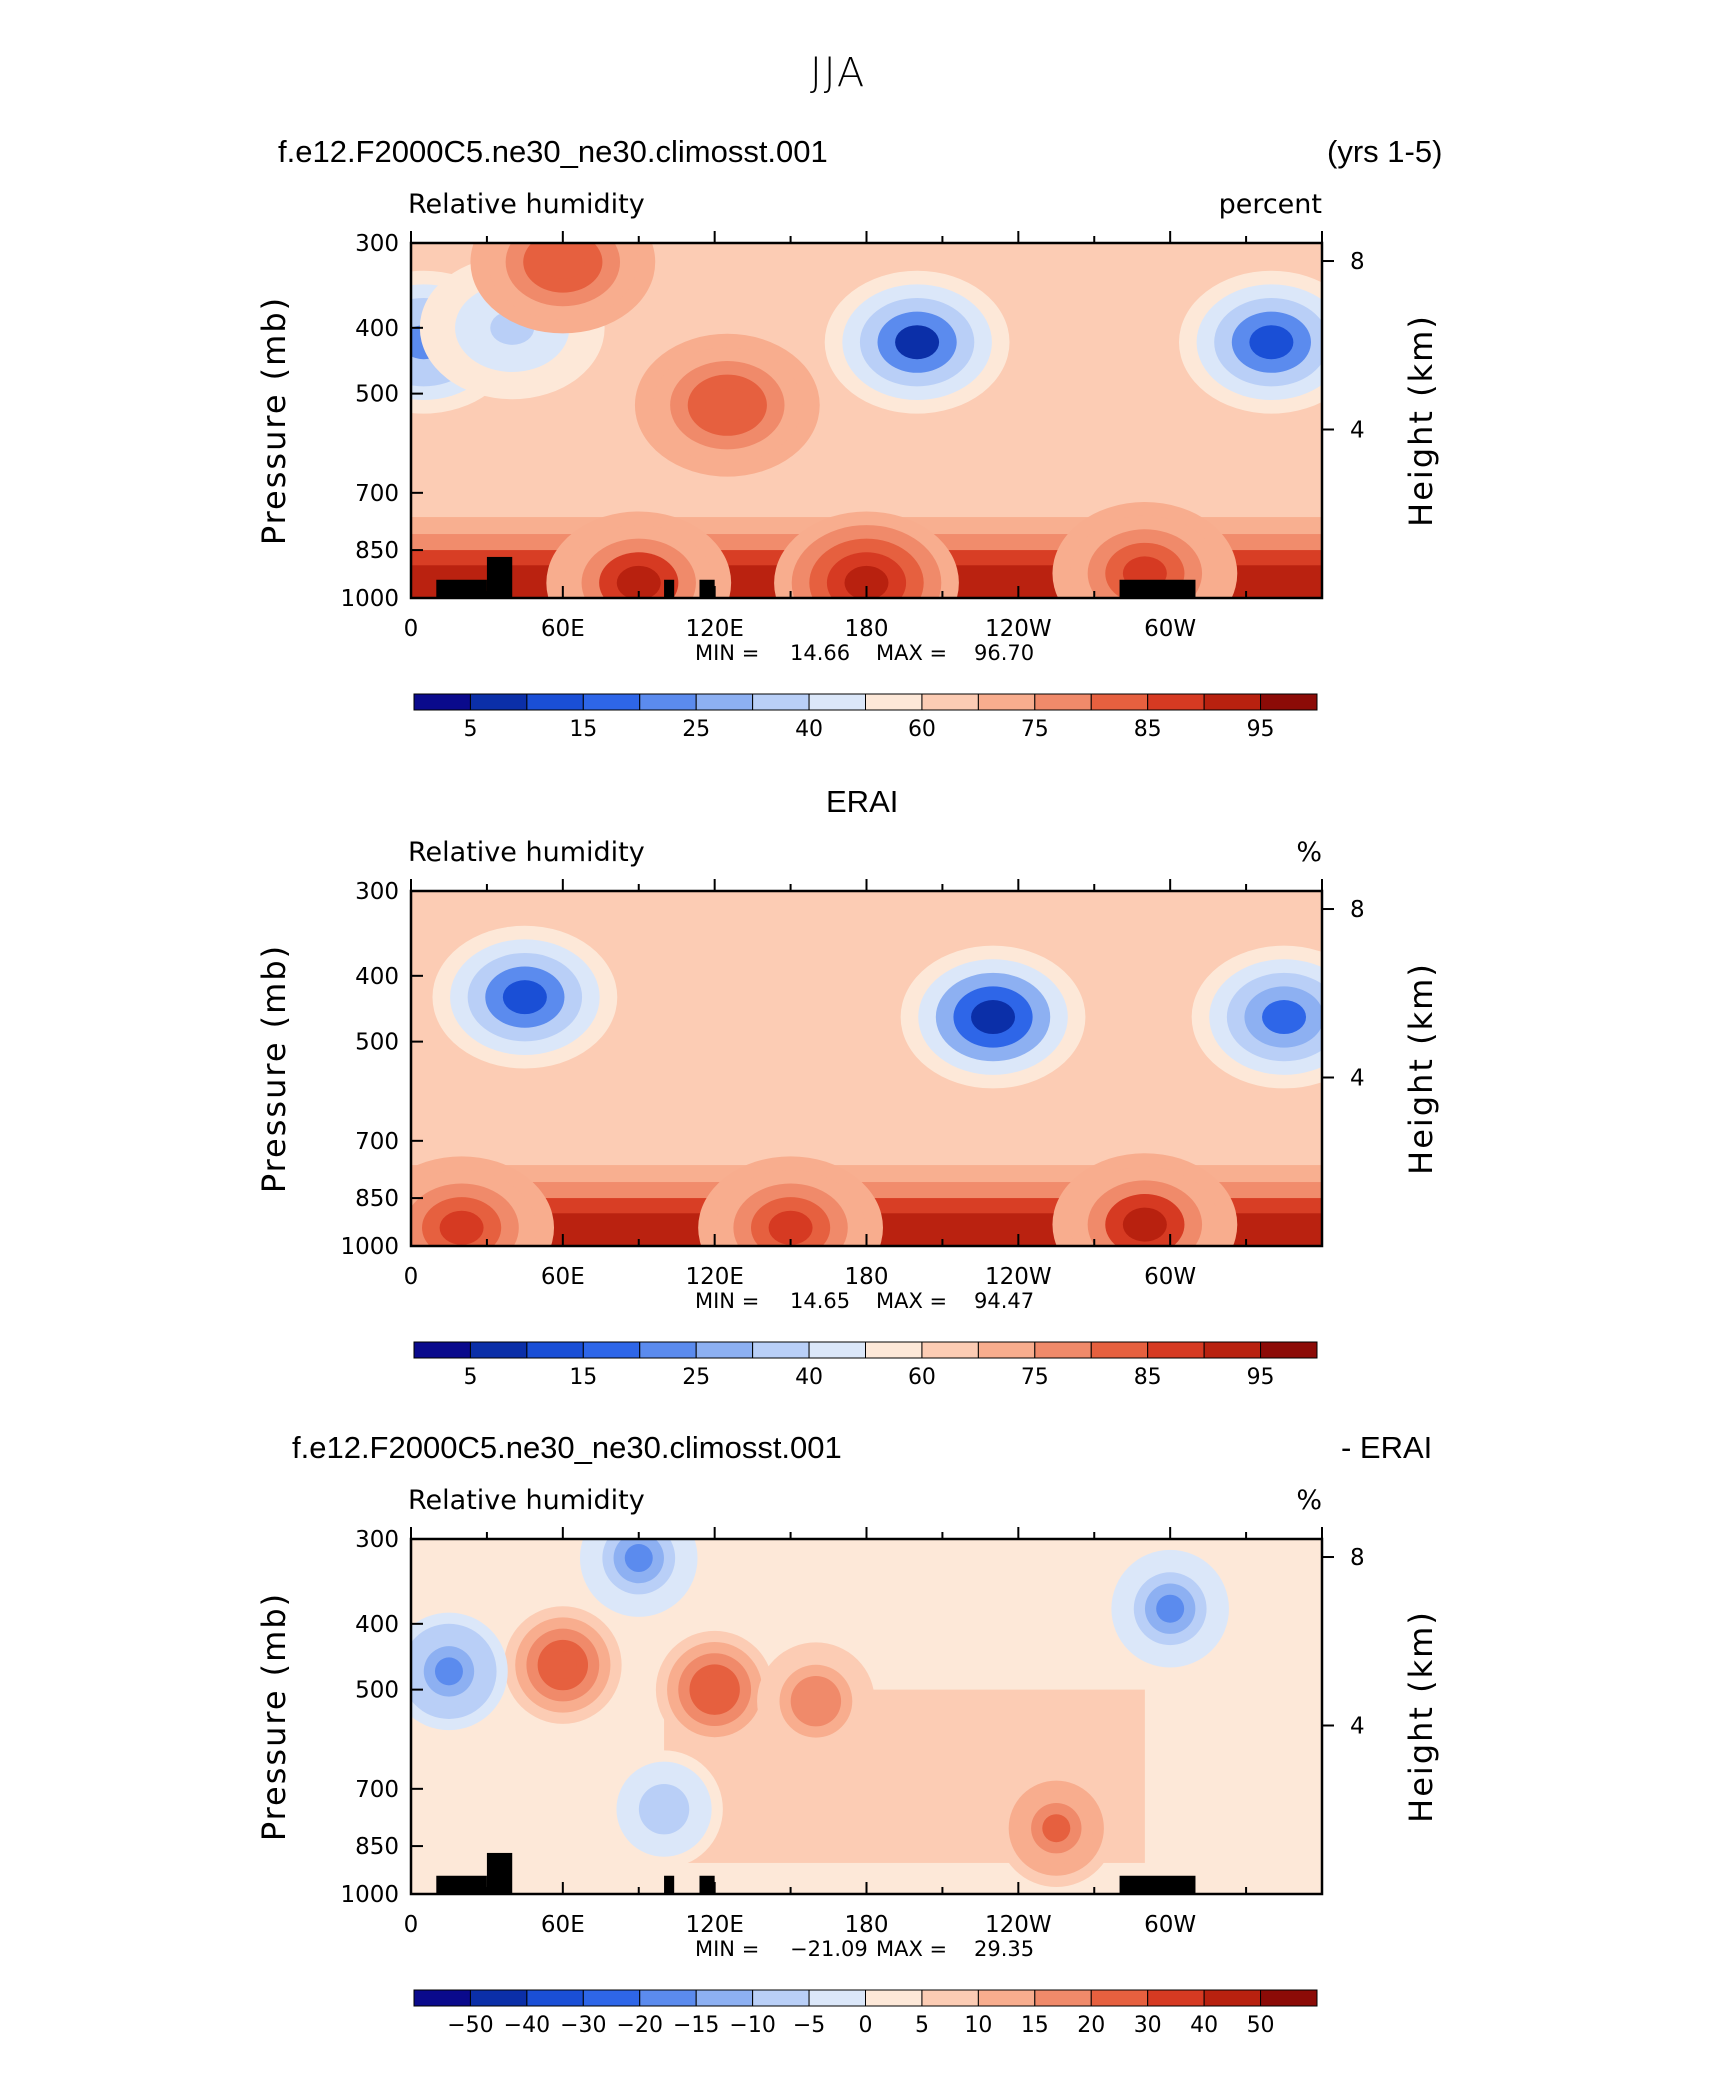  What do you see at coordinates (862, 801) in the screenshot?
I see `panel2-center-title: ERAI` at bounding box center [862, 801].